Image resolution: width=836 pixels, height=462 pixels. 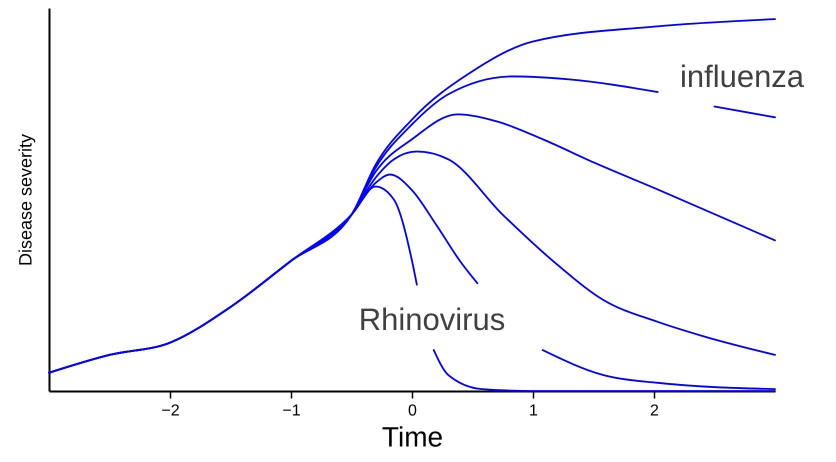 I want to click on x-tick-label: −2, so click(x=170, y=411).